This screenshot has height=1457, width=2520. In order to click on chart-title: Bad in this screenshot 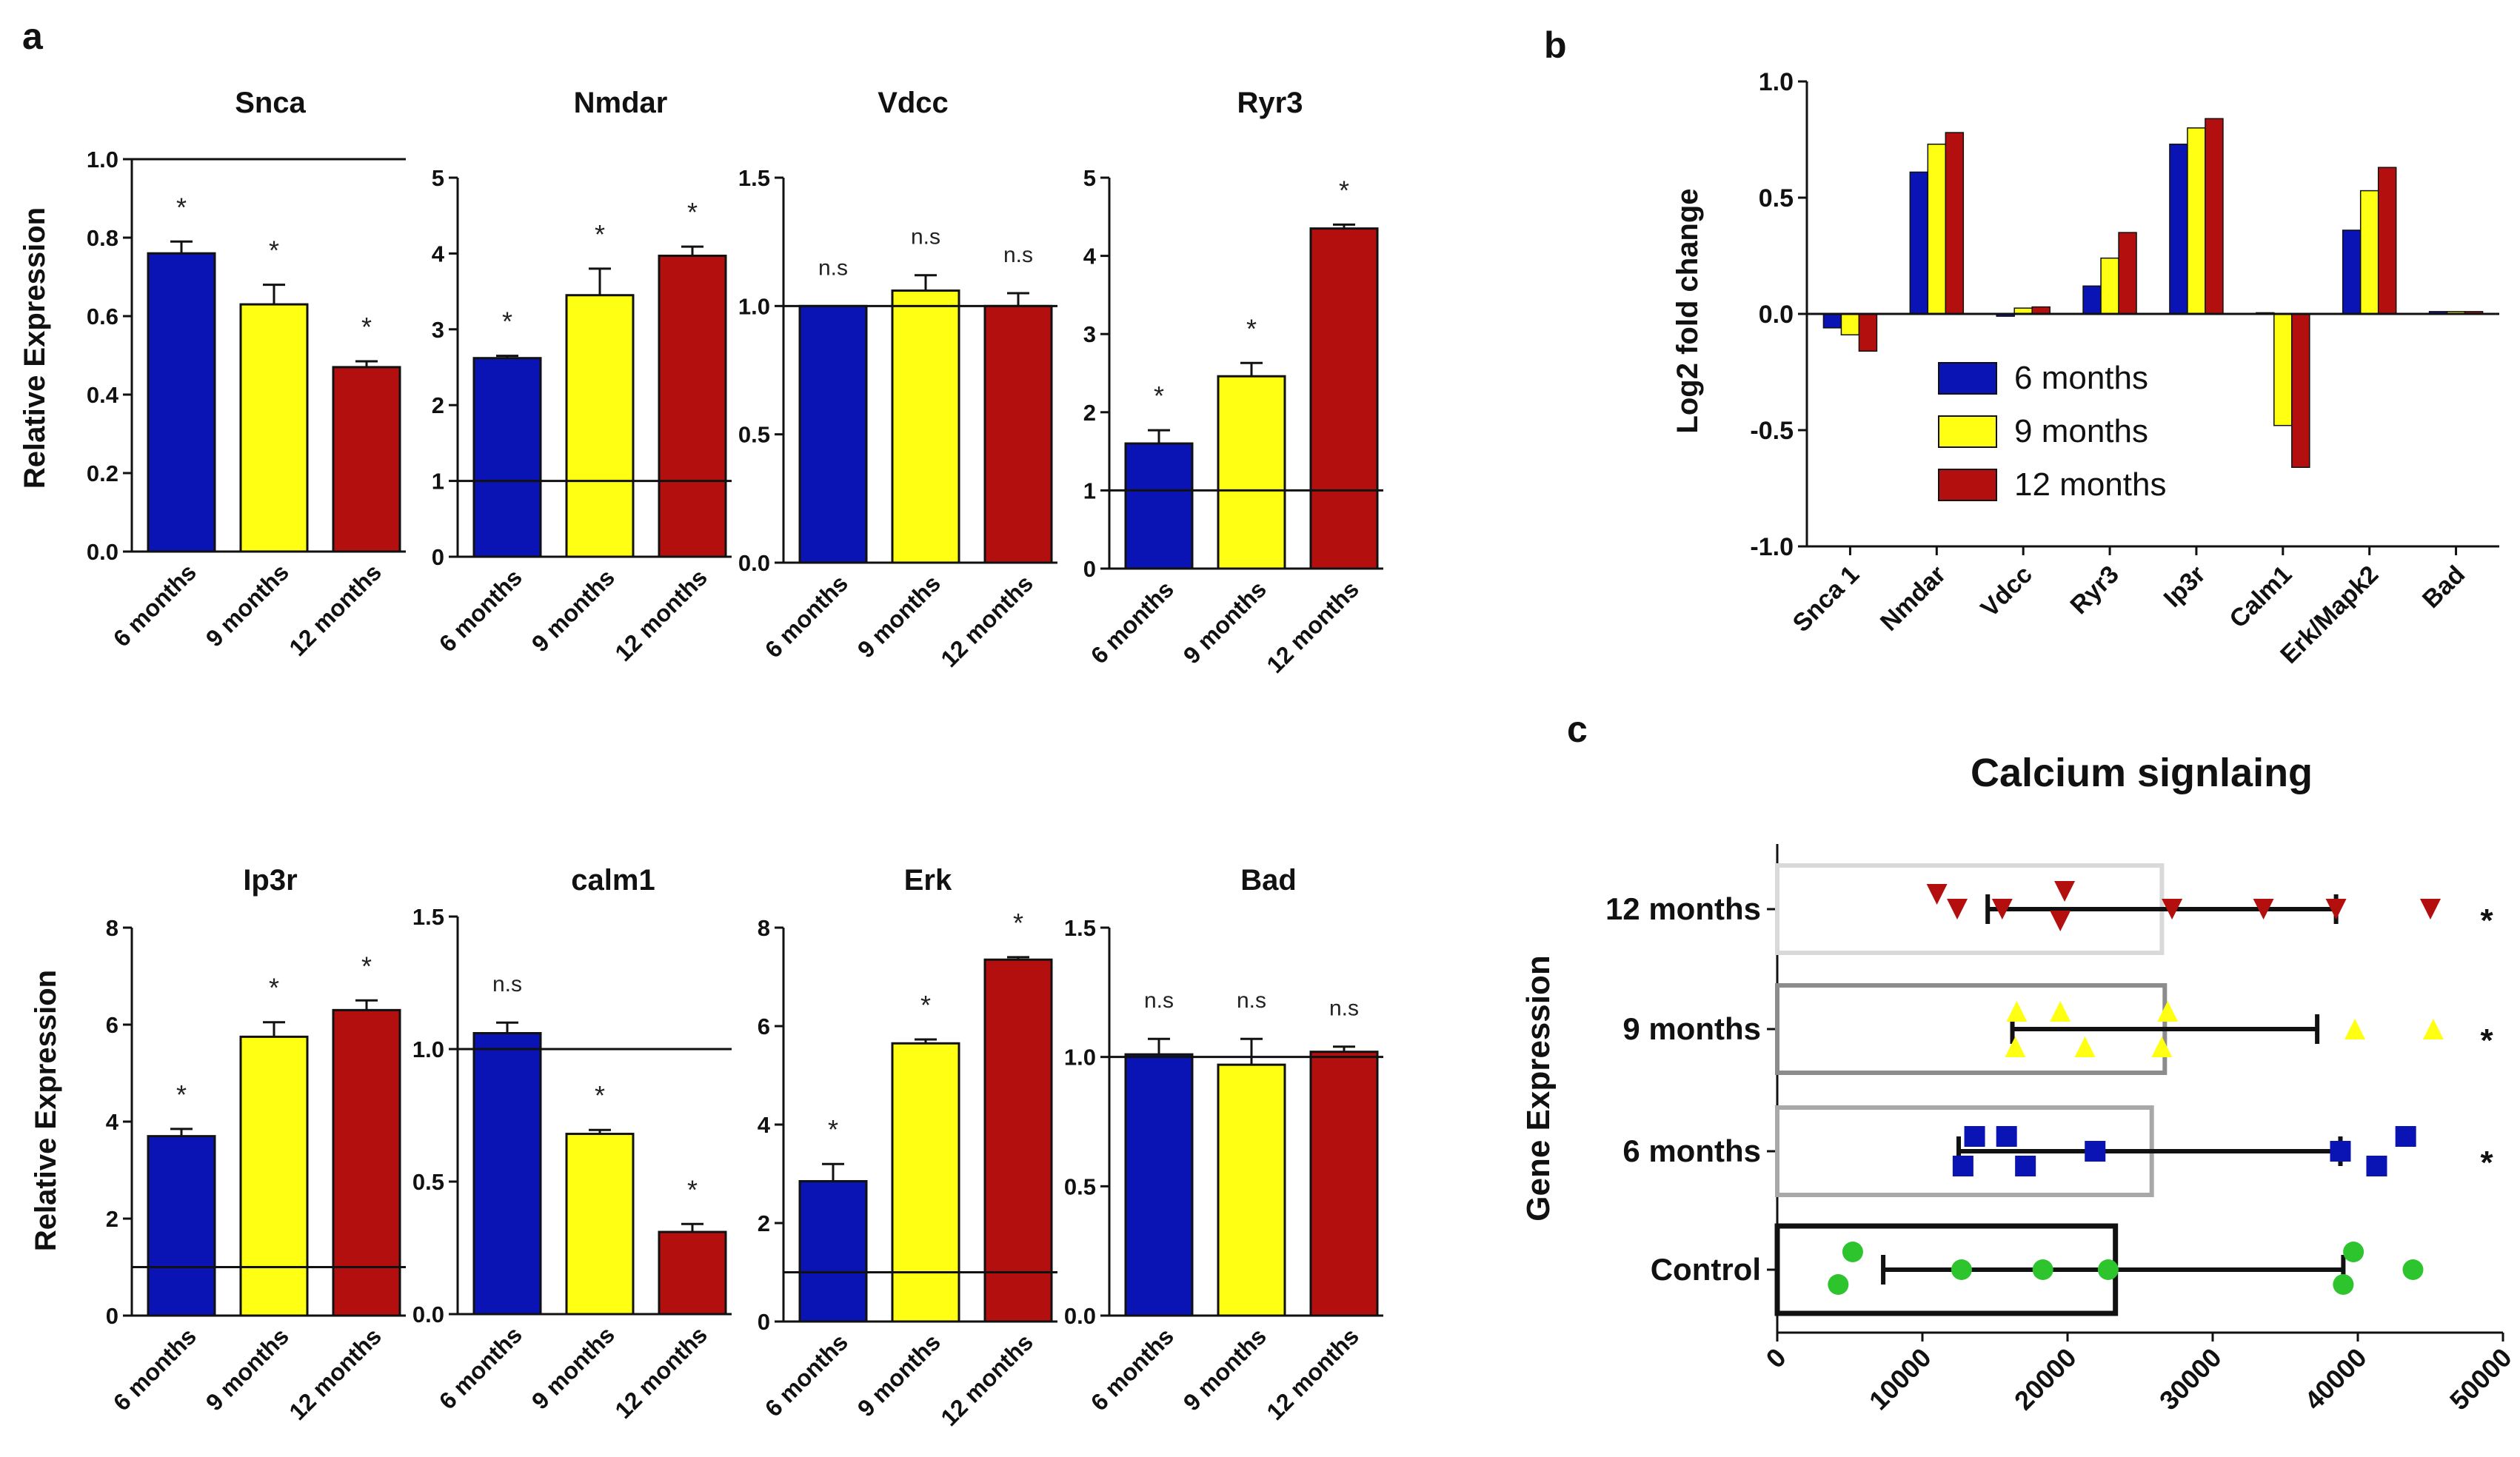, I will do `click(1268, 880)`.